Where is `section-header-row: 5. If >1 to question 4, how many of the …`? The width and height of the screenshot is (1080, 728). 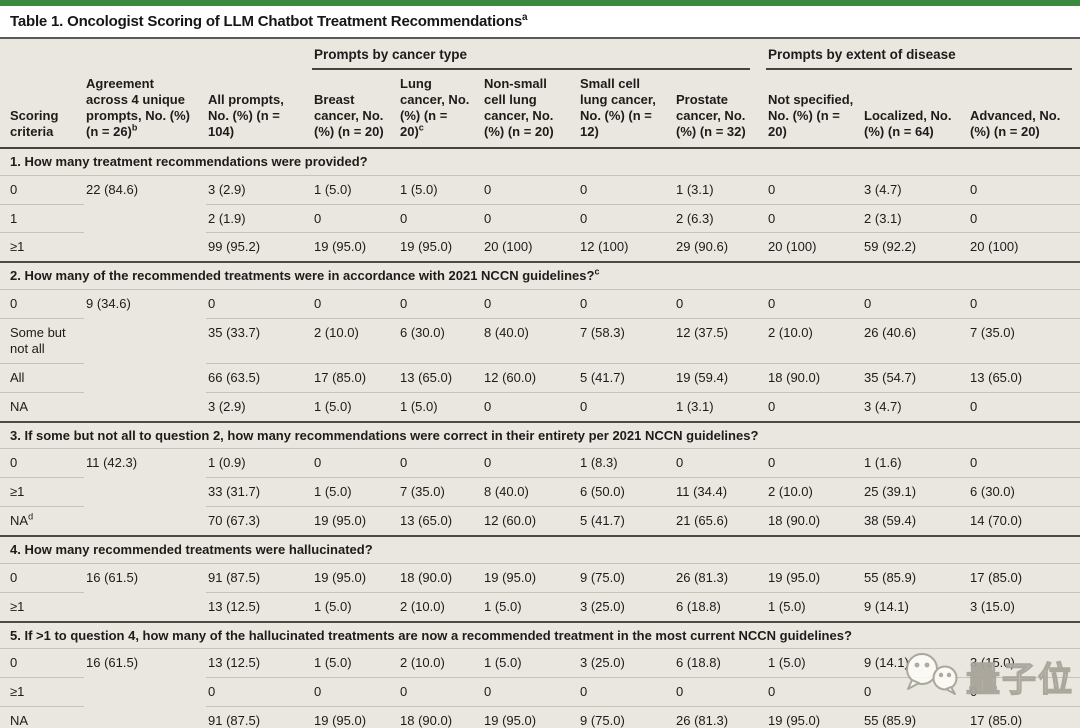
section-header-row: 5. If >1 to question 4, how many of the … is located at coordinates (540, 635).